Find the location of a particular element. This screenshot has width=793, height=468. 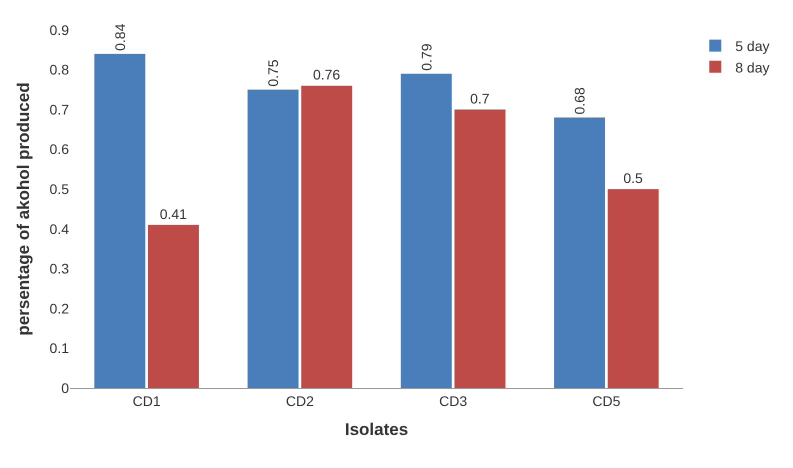

y-tick-label: 0.2 is located at coordinates (60, 308).